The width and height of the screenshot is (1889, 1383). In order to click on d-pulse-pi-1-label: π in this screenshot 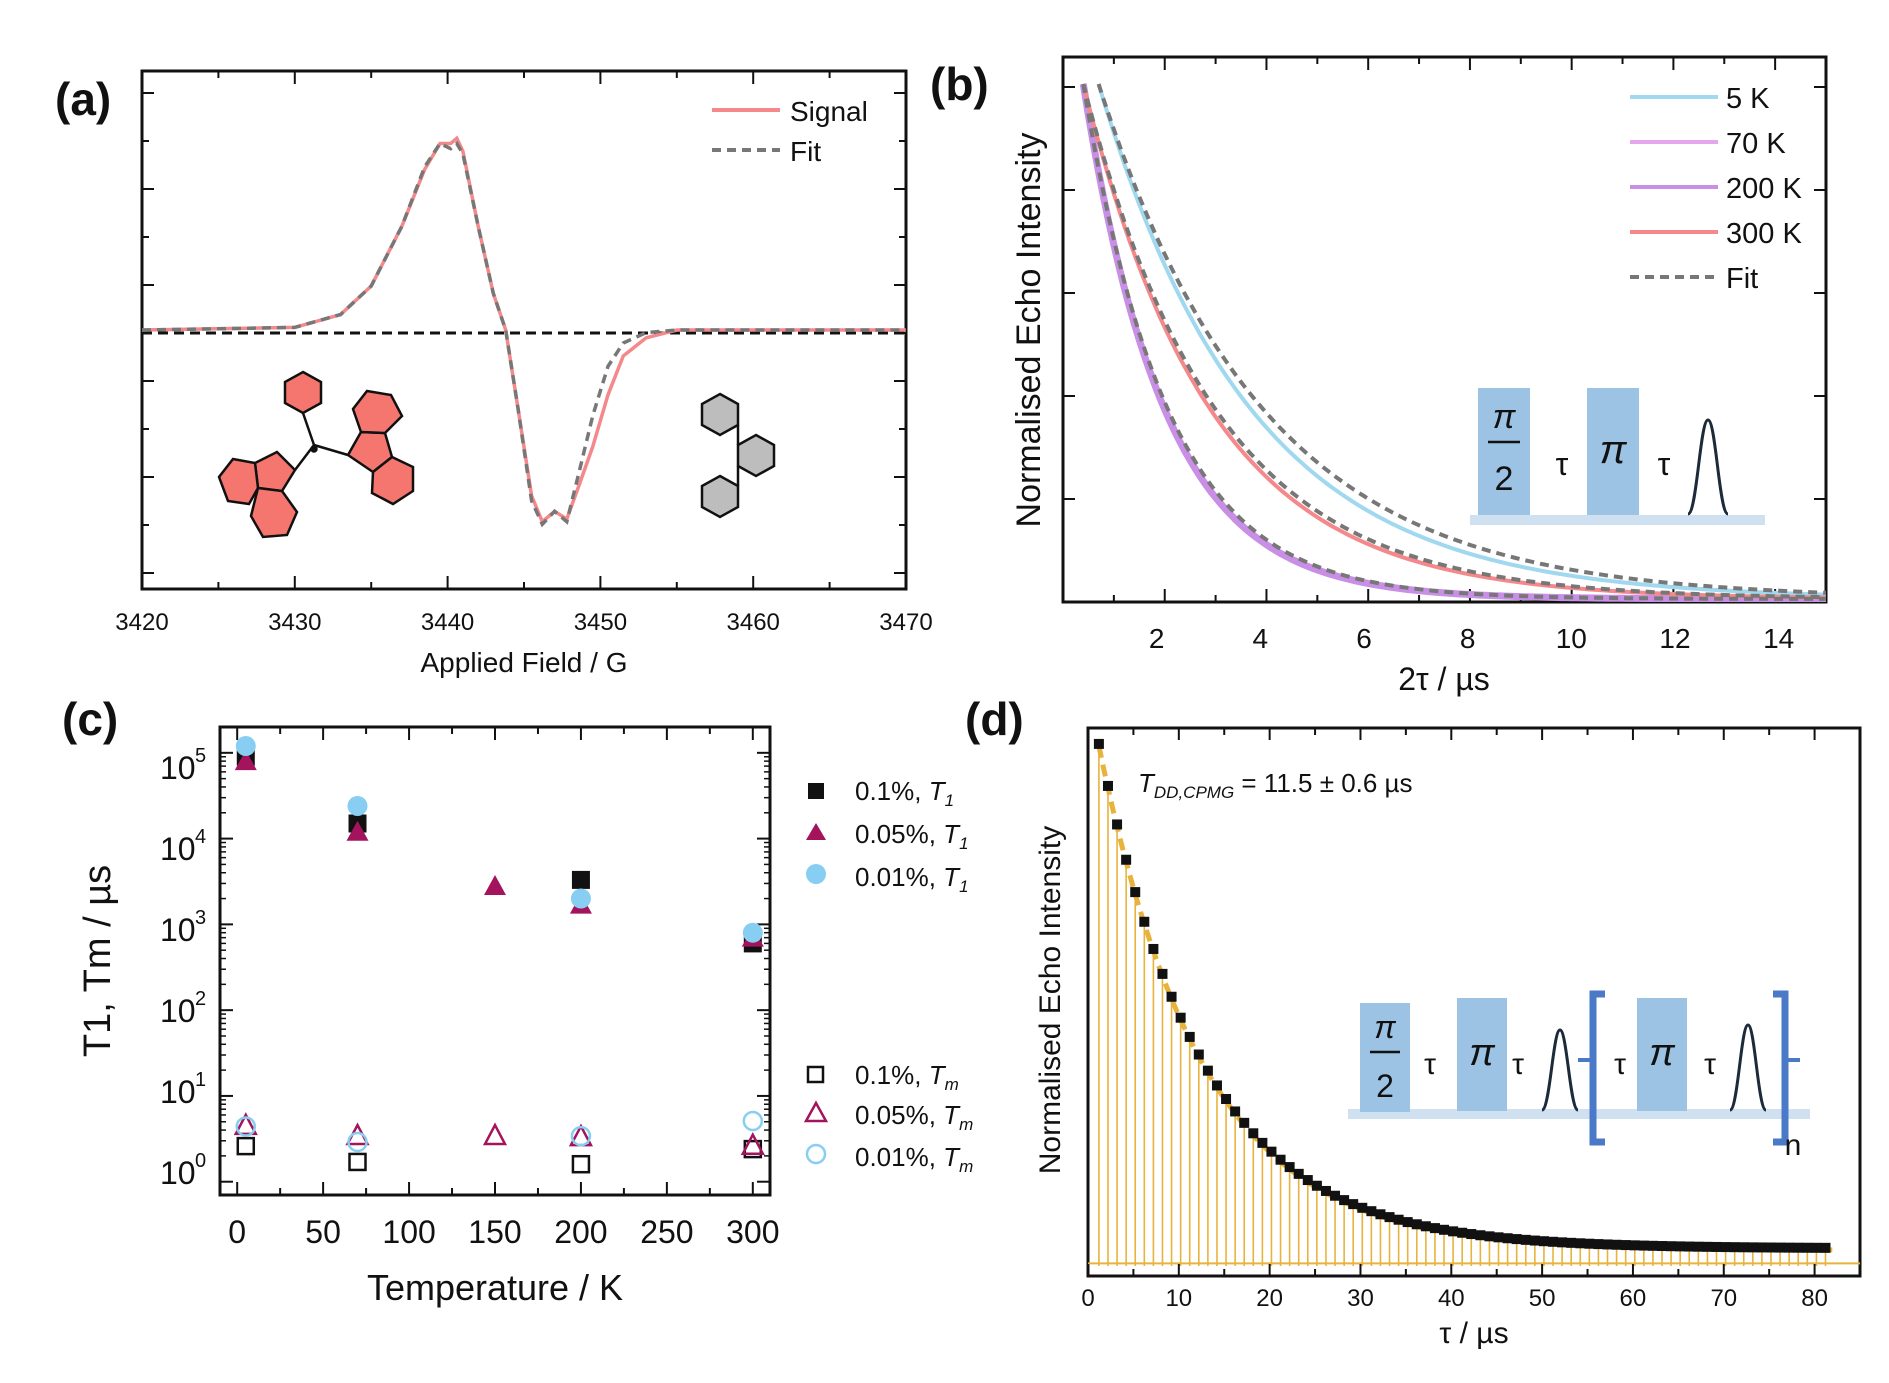, I will do `click(1482, 1053)`.